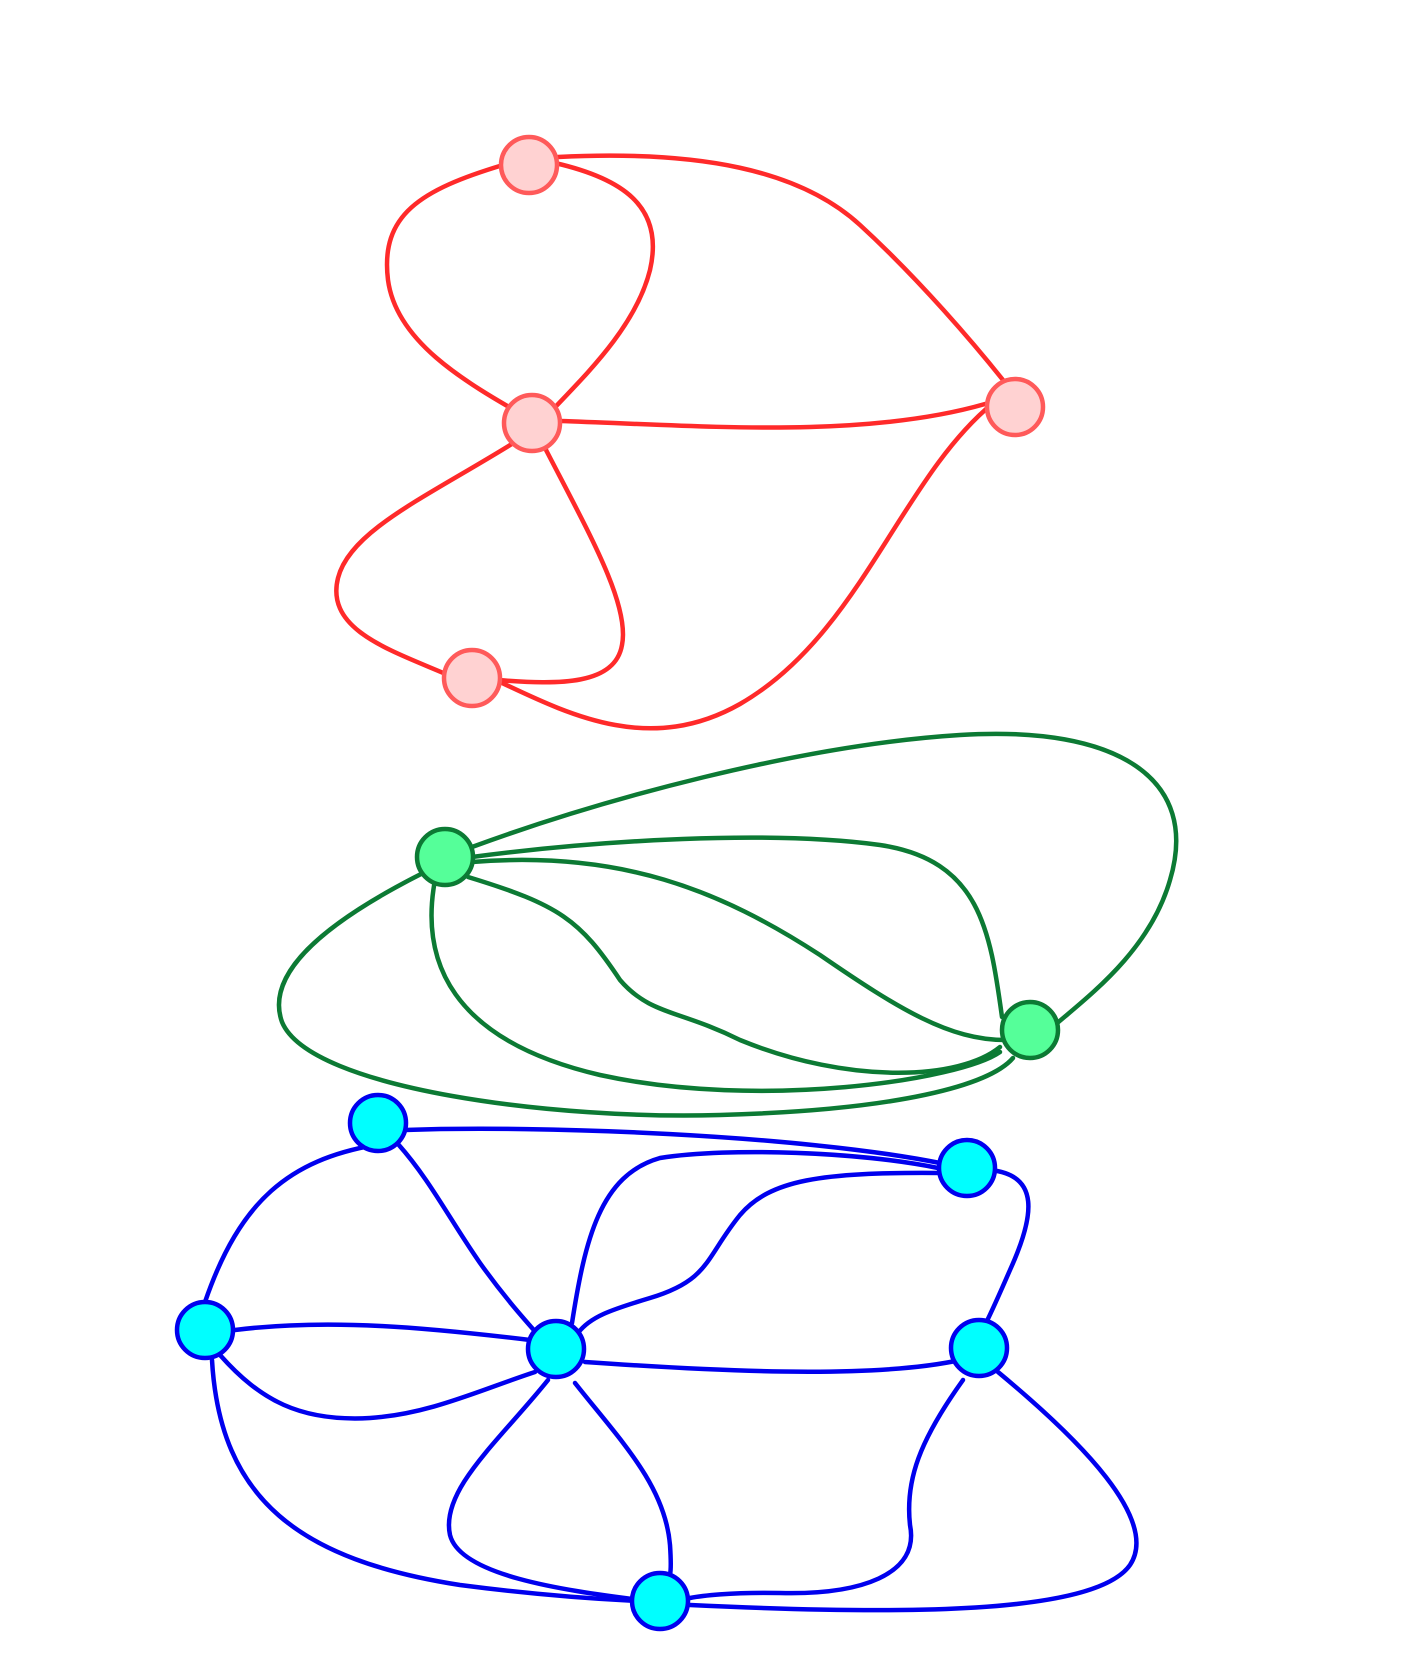 The width and height of the screenshot is (1405, 1667). Describe the element at coordinates (672, 1146) in the screenshot. I see `edge-b1-b2` at that location.